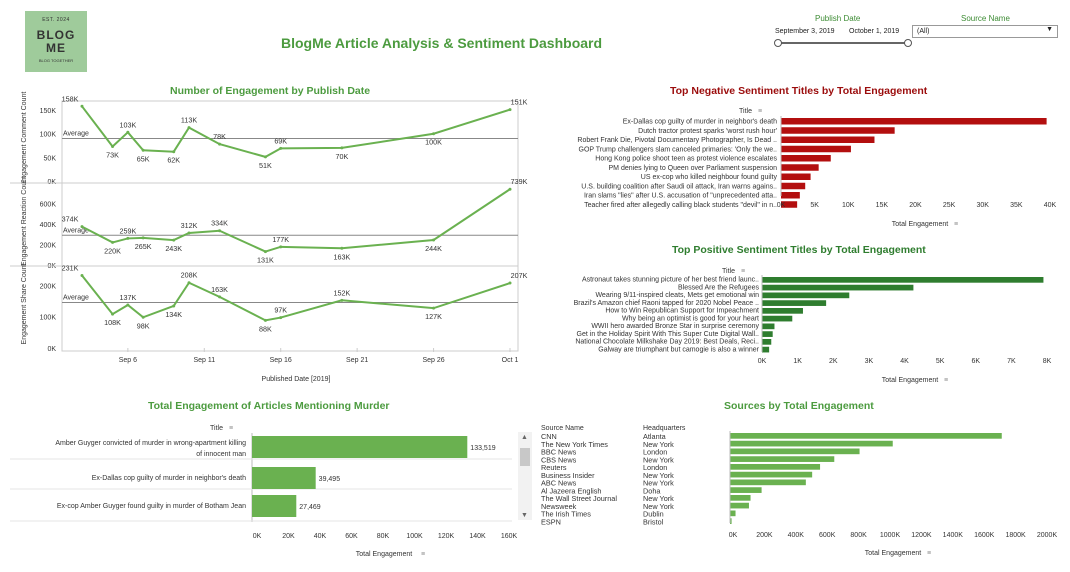 The width and height of the screenshot is (1070, 572). Describe the element at coordinates (525, 457) in the screenshot. I see `scroll-thumb` at that location.